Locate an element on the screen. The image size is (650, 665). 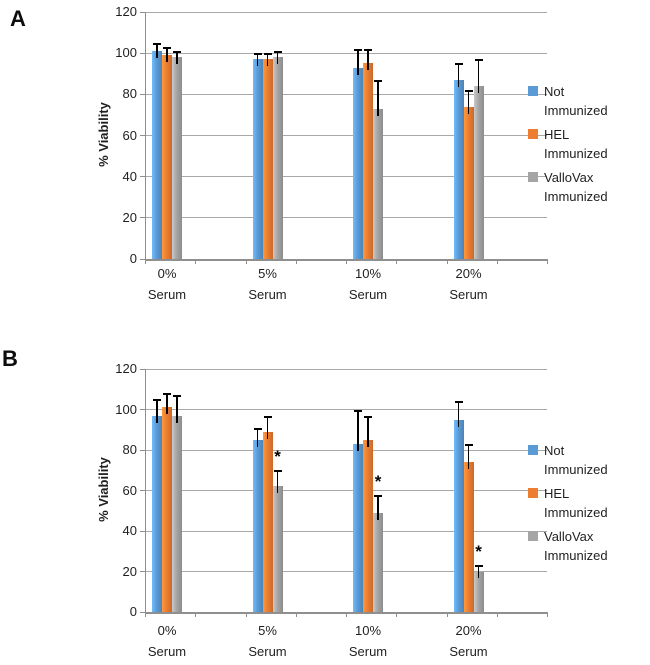
legend-item: ValloVax Immunized is located at coordinates (587, 546).